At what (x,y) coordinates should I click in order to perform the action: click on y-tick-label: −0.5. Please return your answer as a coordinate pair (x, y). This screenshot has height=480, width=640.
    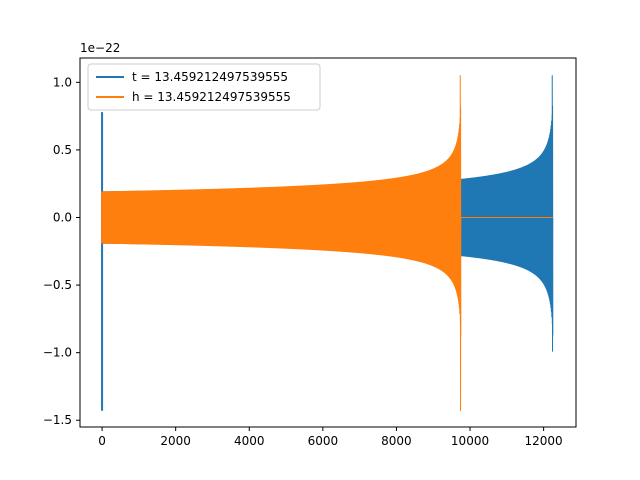
    Looking at the image, I should click on (57, 285).